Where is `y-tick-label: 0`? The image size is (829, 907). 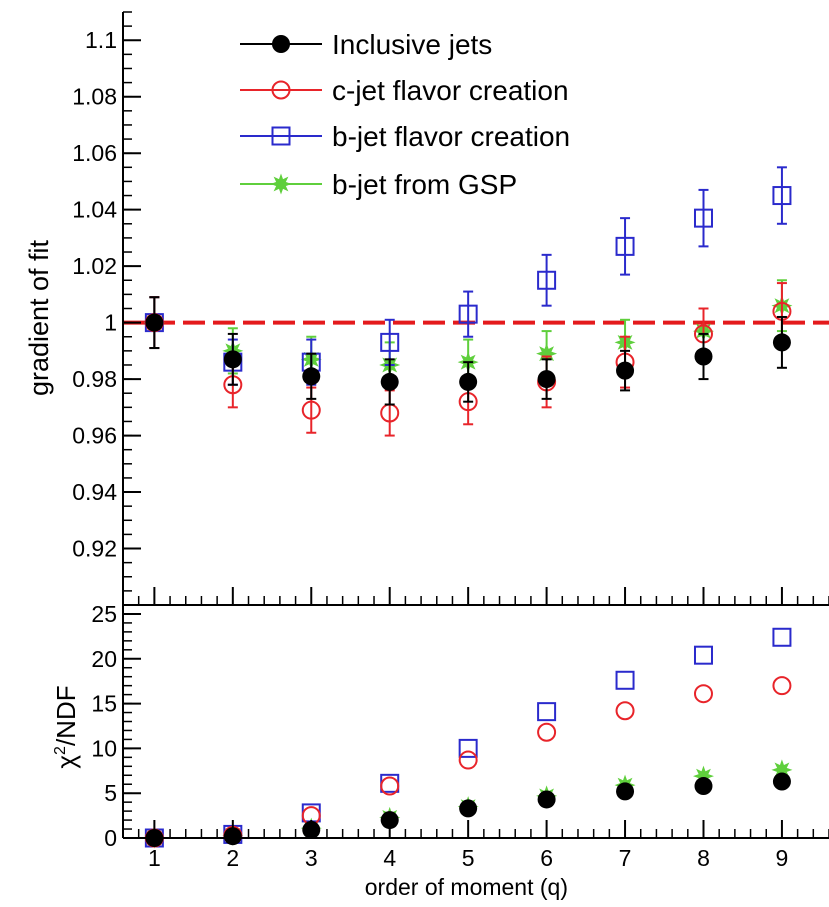 y-tick-label: 0 is located at coordinates (110, 838).